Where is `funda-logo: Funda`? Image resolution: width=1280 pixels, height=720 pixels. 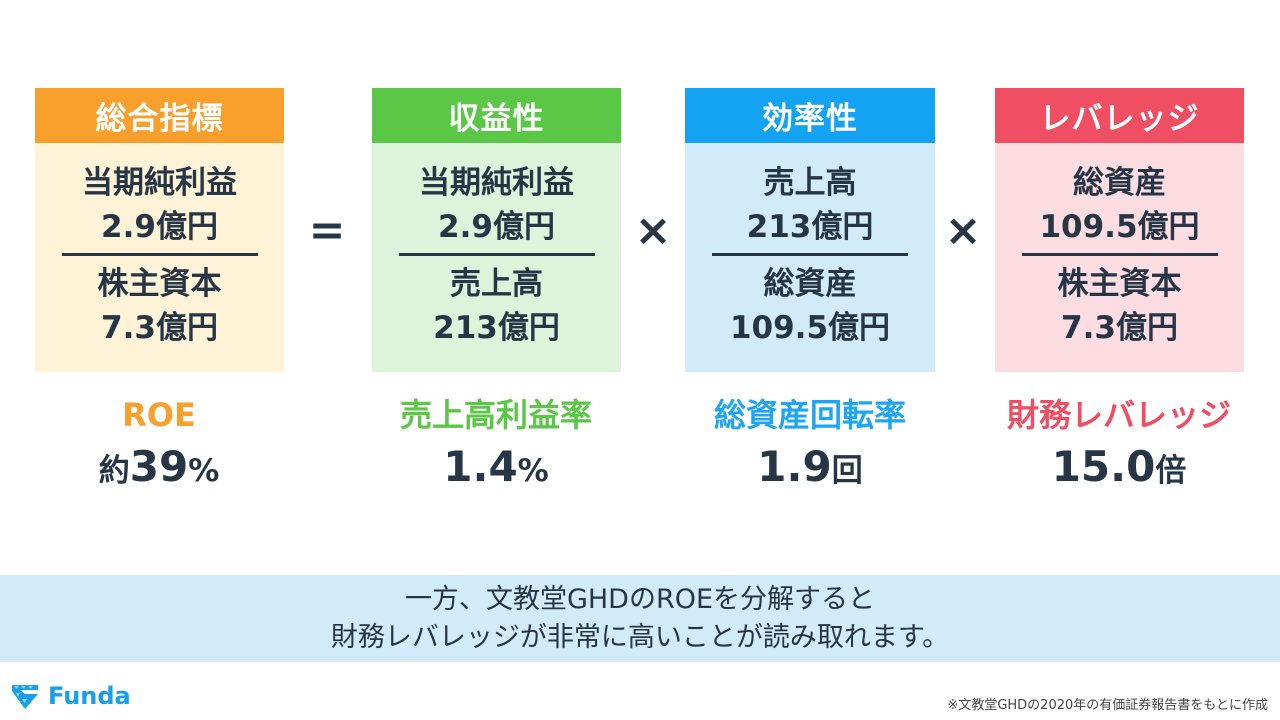 funda-logo: Funda is located at coordinates (70, 696).